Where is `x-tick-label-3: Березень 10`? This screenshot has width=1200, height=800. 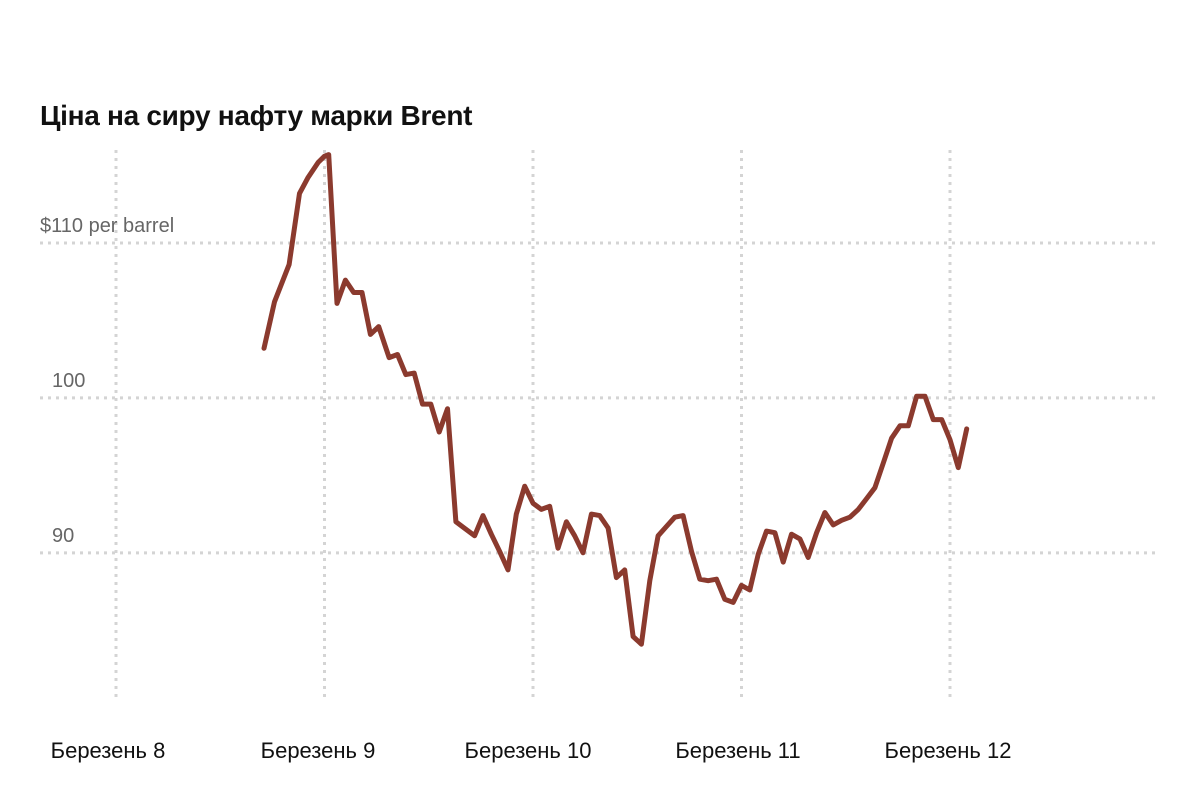
x-tick-label-3: Березень 10 is located at coordinates (528, 750).